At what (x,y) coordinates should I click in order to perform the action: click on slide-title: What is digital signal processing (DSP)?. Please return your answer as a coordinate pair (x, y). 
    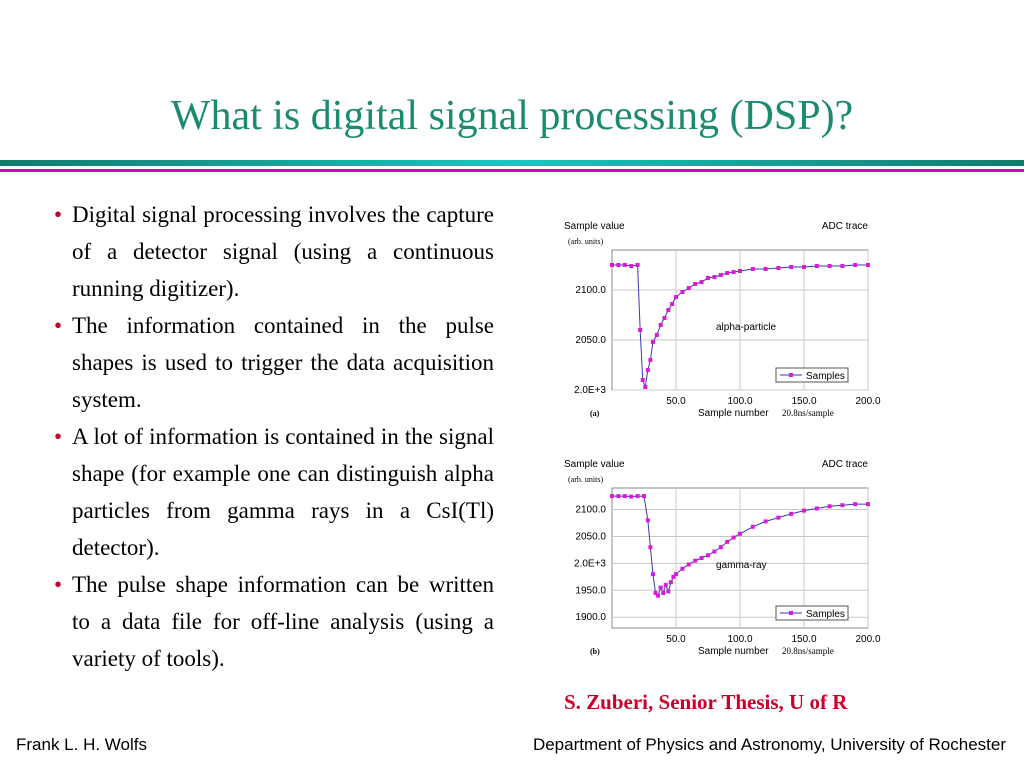
    Looking at the image, I should click on (512, 116).